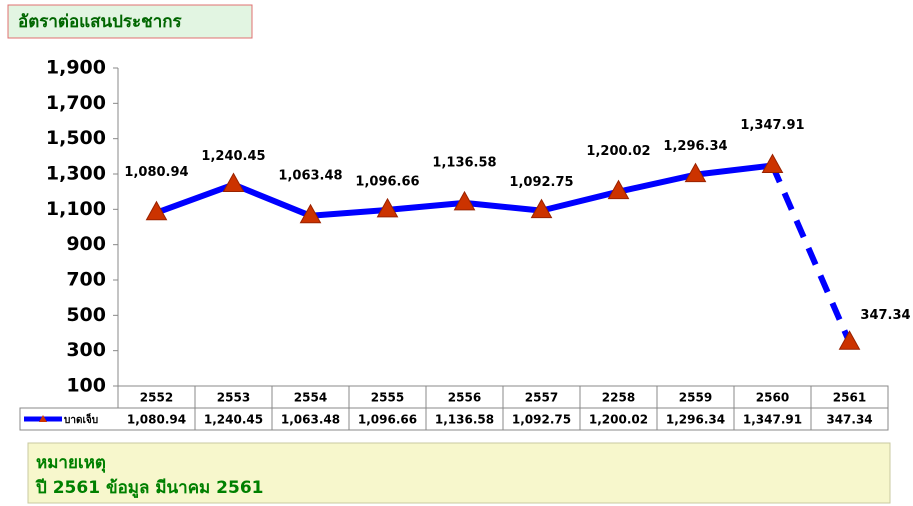 This screenshot has width=913, height=506. I want to click on table-value: 1,096.66, so click(387, 420).